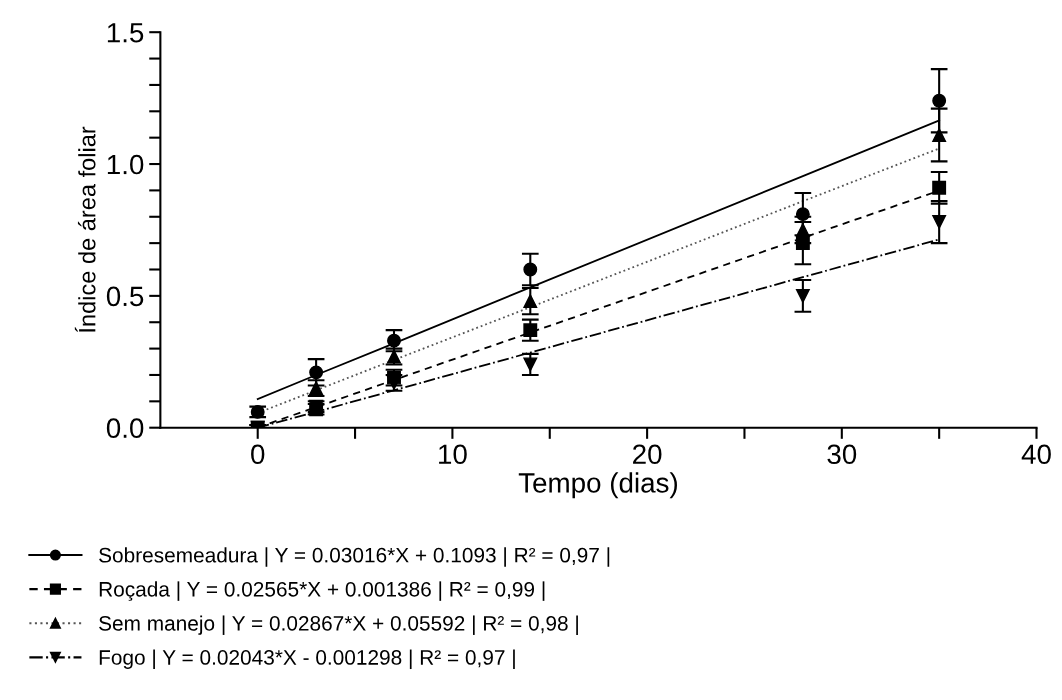  I want to click on legend-label: Sobresemeadura | Y = 0.03016*X + 0.1093 | R² = 0,97 |, so click(354, 557).